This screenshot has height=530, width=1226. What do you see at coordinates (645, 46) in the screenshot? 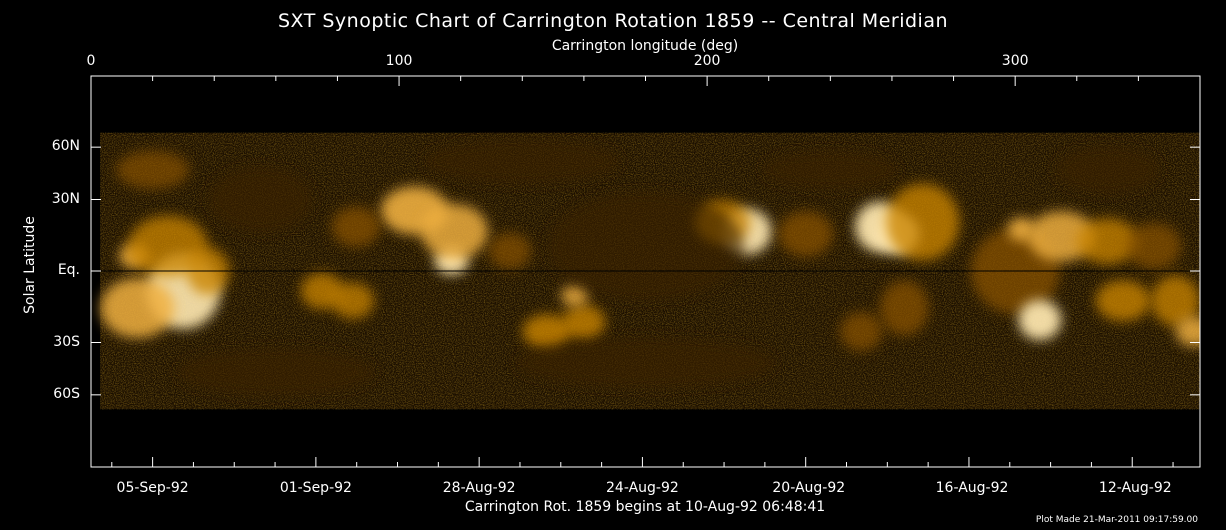
I see `top-axis-label: Carrington longitude (deg)` at bounding box center [645, 46].